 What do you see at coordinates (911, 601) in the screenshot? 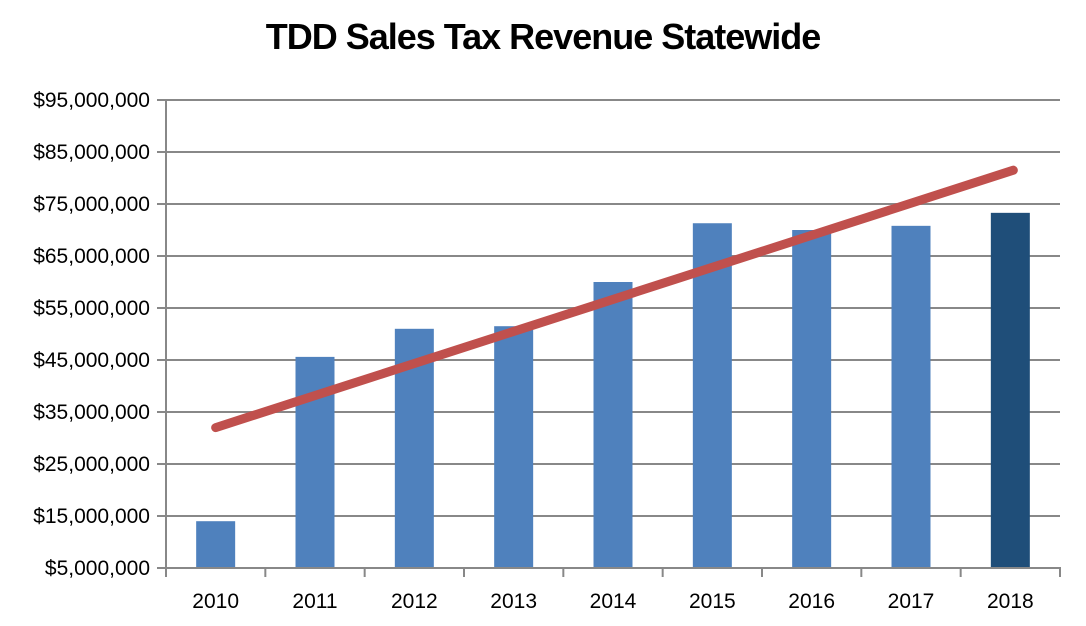
I see `x-axis-label-2017: 2017` at bounding box center [911, 601].